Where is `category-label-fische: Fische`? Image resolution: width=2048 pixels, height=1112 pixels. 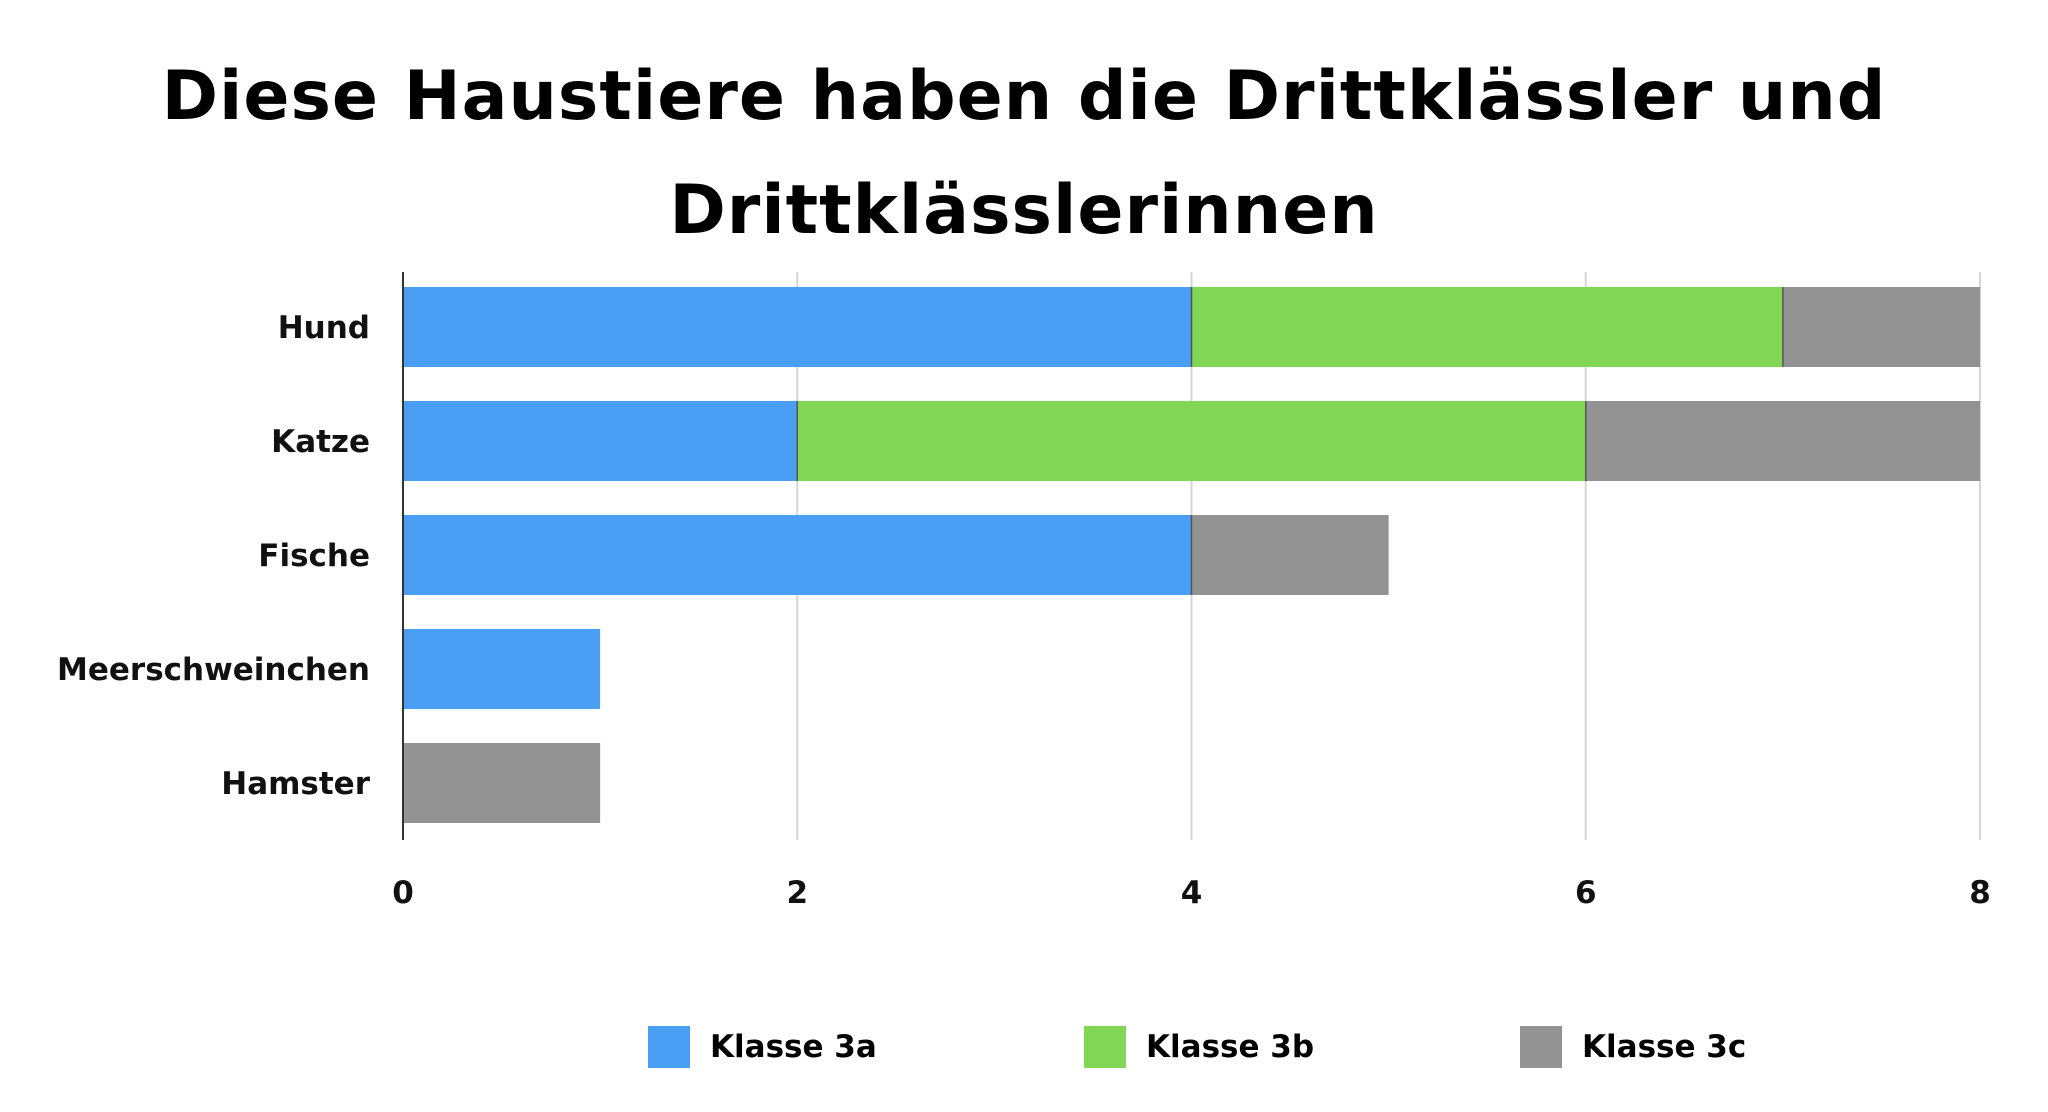 category-label-fische: Fische is located at coordinates (314, 556).